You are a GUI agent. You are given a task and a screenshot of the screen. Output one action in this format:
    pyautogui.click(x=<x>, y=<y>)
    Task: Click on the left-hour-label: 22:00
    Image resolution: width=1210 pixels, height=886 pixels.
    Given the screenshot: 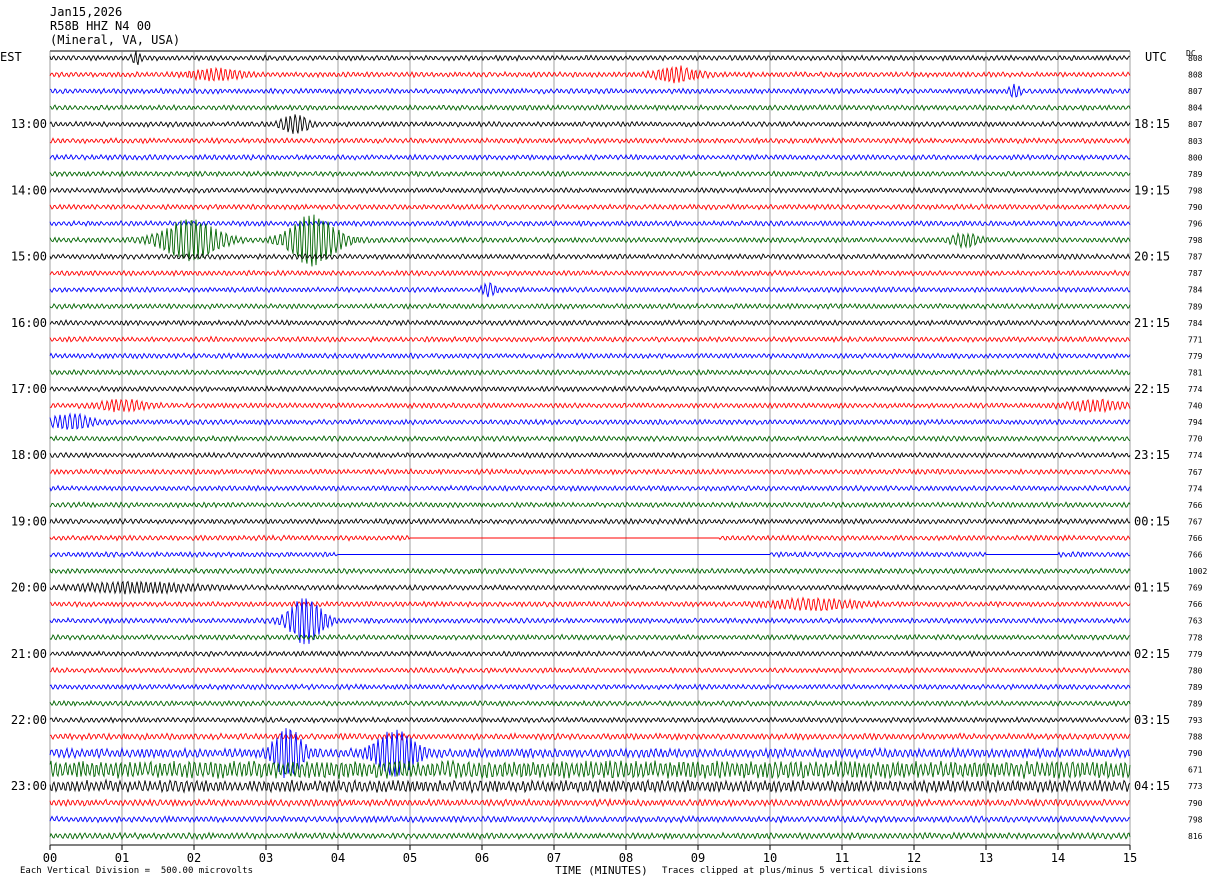 What is the action you would take?
    pyautogui.click(x=29, y=720)
    